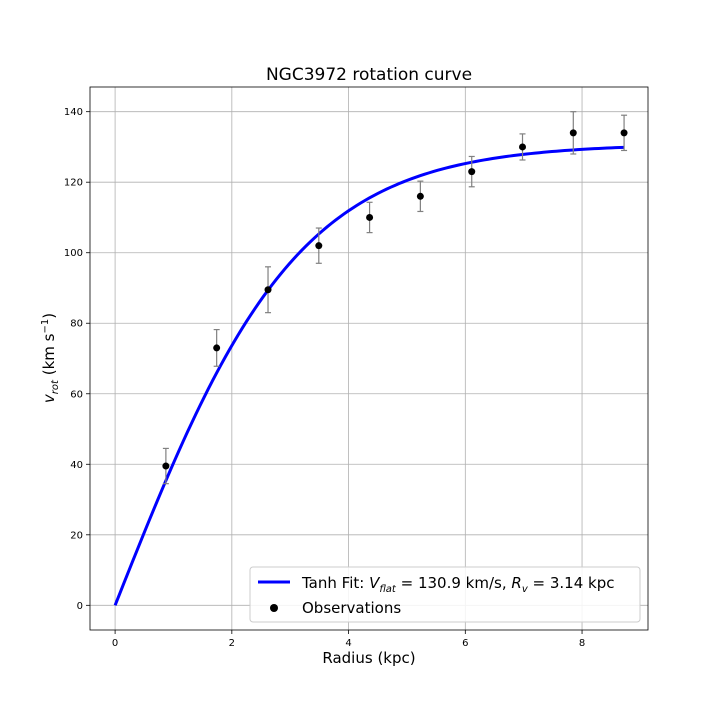  I want to click on x-tick-label: 8, so click(582, 643).